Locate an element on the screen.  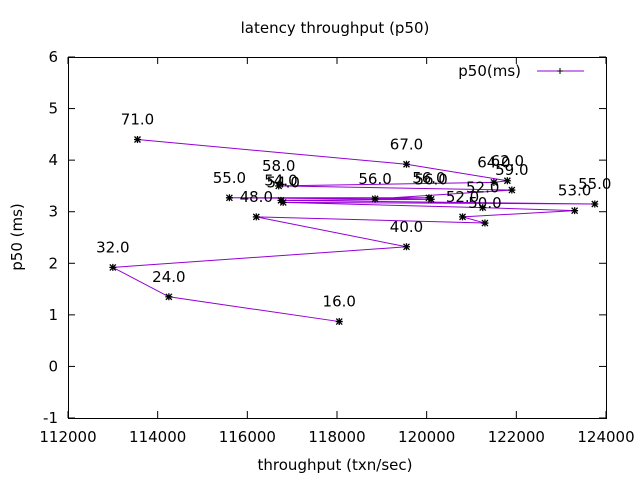
x-tick-label: 122000 is located at coordinates (516, 437).